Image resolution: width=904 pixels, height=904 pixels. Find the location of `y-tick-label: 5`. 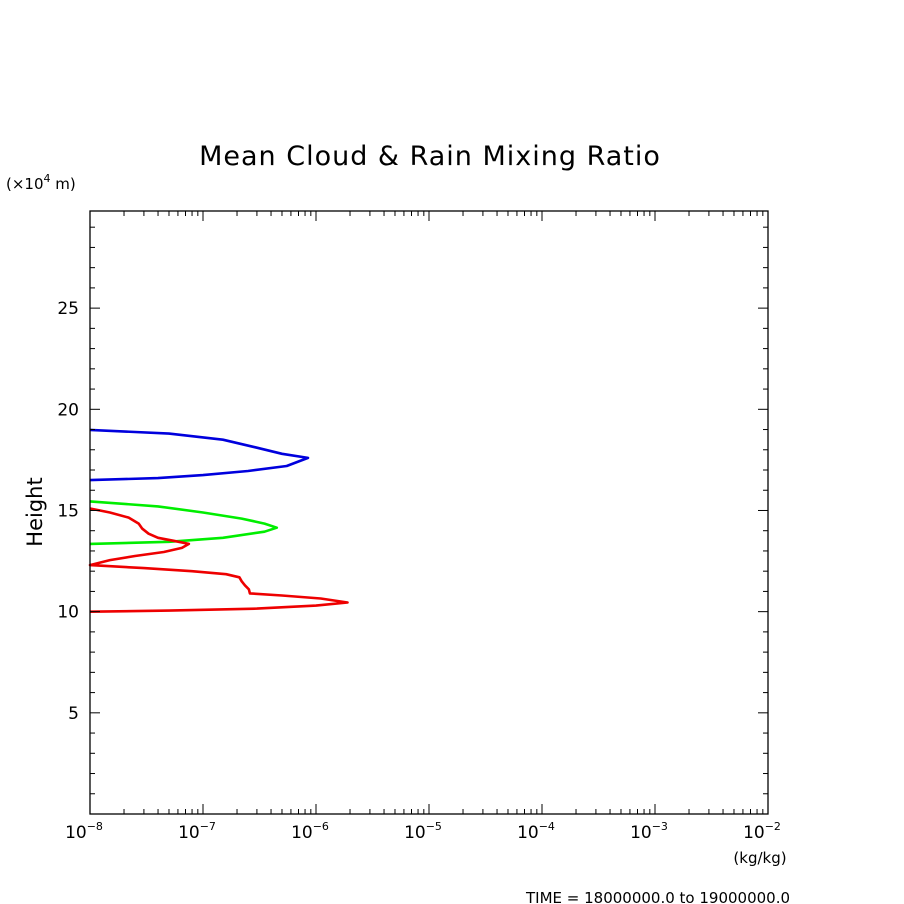

y-tick-label: 5 is located at coordinates (73, 714).